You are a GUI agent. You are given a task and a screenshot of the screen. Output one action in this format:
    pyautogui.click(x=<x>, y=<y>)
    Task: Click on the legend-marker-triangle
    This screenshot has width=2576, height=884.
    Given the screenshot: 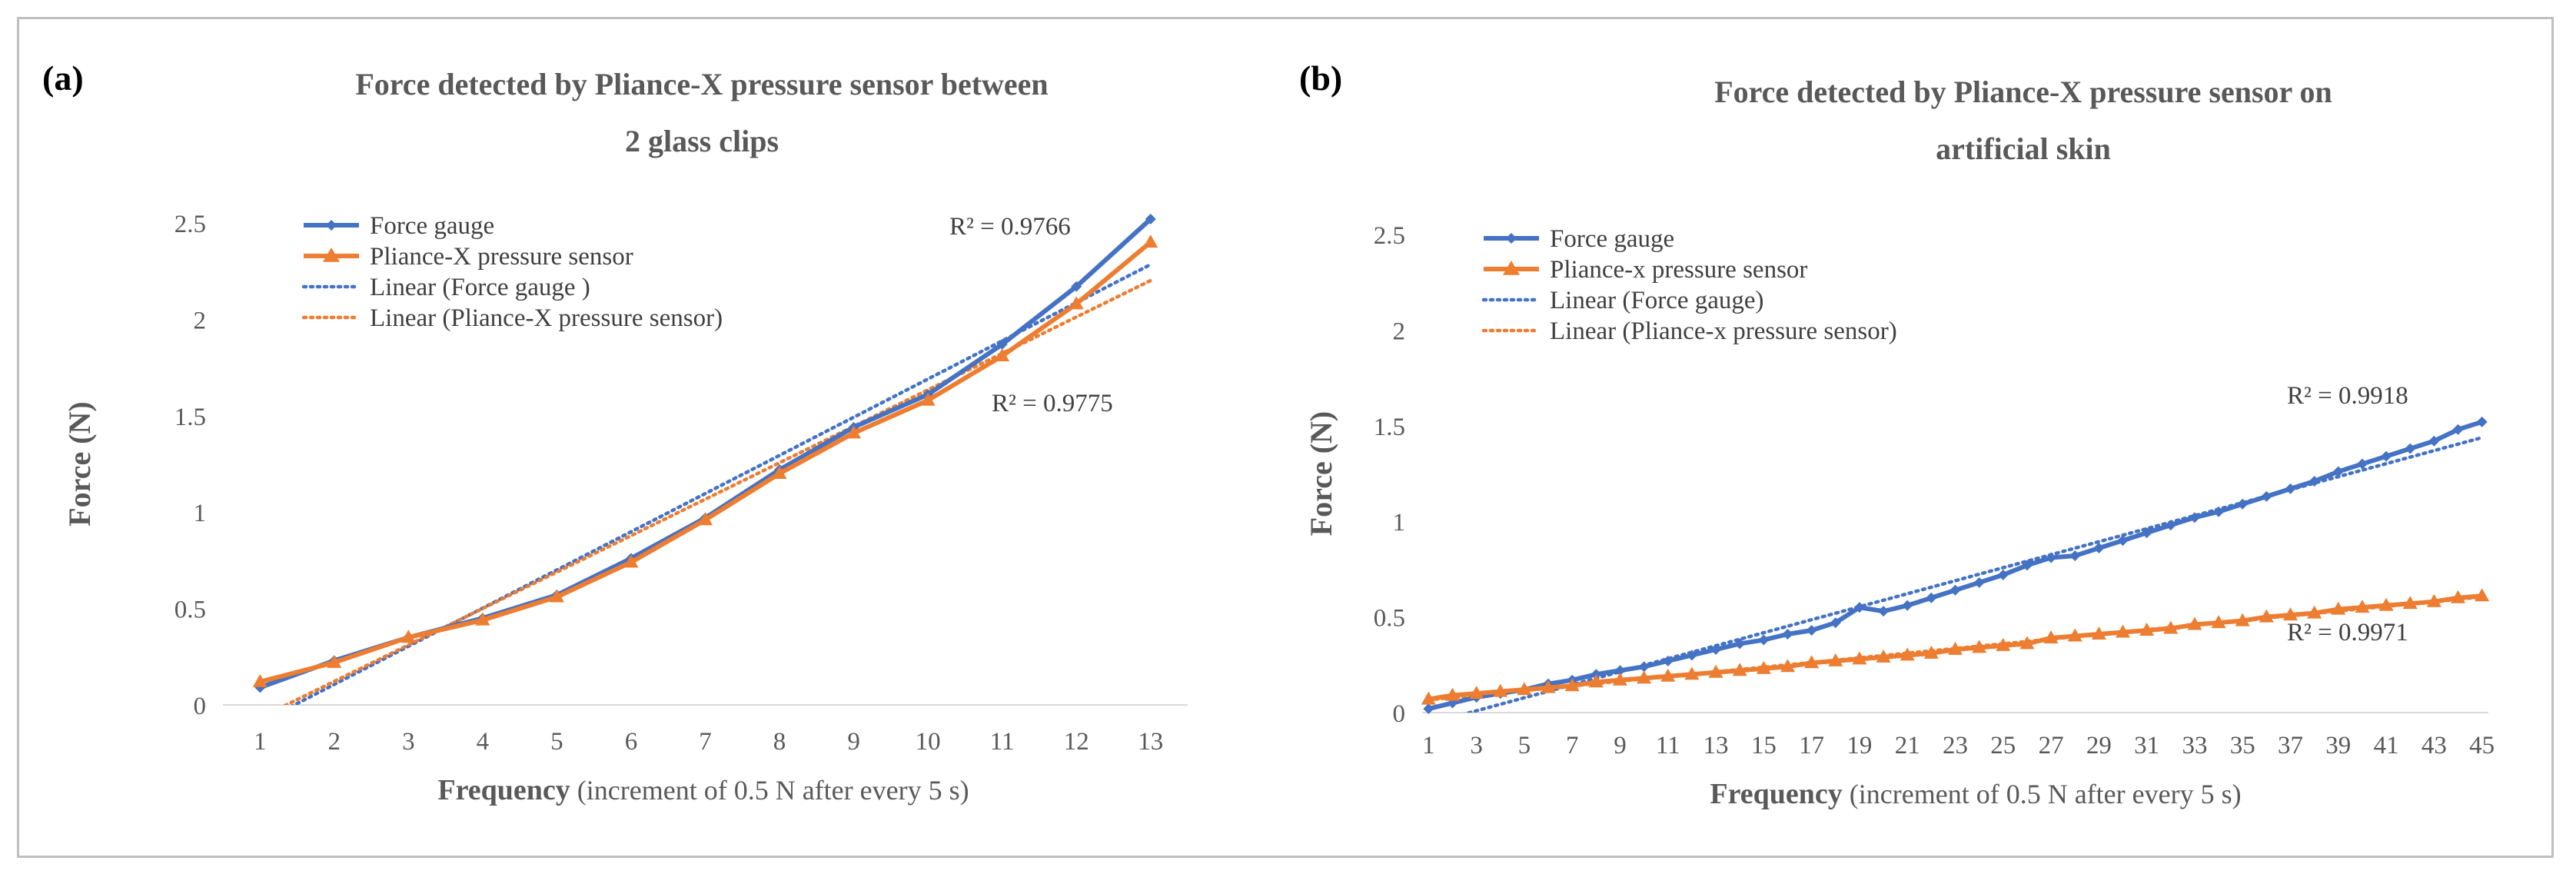 What is the action you would take?
    pyautogui.click(x=1511, y=268)
    